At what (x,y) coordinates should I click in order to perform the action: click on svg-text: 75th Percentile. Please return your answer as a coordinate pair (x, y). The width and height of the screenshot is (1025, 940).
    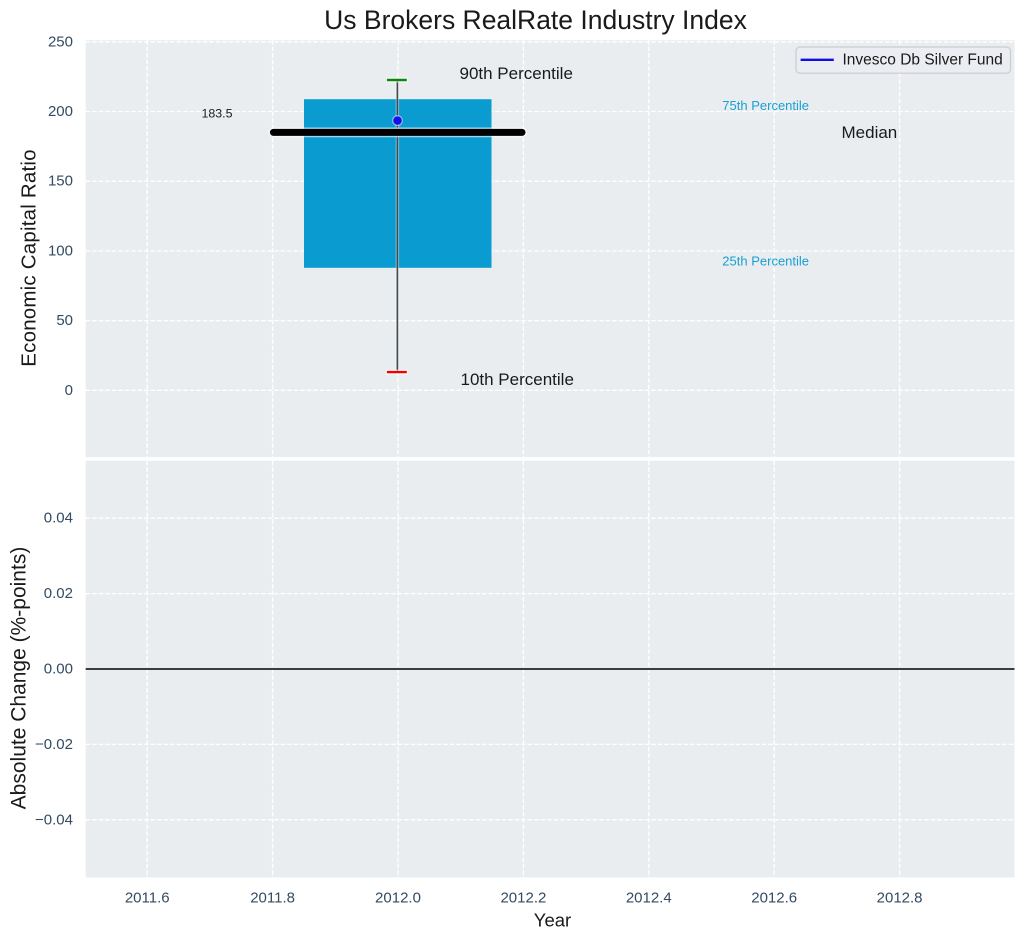
    Looking at the image, I should click on (765, 105).